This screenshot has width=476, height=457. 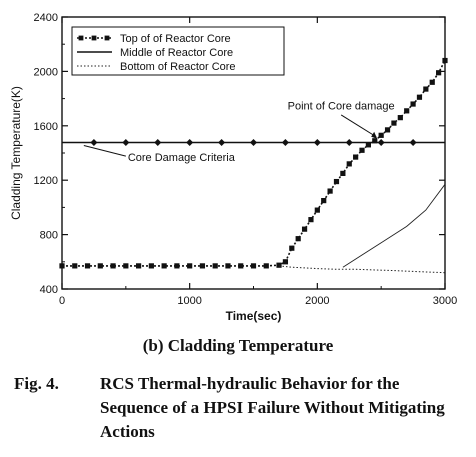 I want to click on legend-label-1: Middle of Reactor Core, so click(x=176, y=53).